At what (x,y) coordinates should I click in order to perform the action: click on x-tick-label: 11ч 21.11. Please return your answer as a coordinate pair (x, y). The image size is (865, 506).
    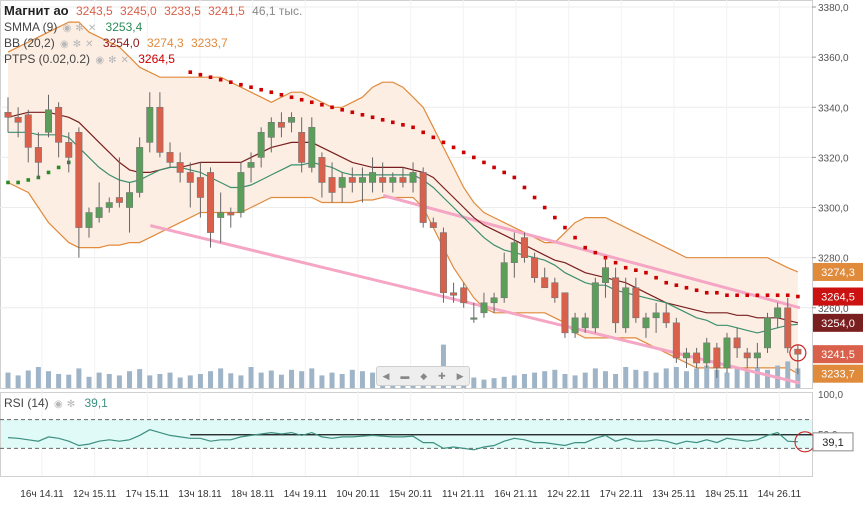
    Looking at the image, I should click on (463, 494).